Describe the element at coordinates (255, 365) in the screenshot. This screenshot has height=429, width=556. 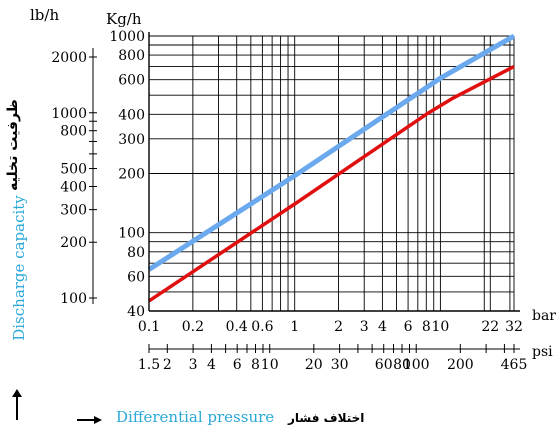
I see `psi-tick-label: 8` at that location.